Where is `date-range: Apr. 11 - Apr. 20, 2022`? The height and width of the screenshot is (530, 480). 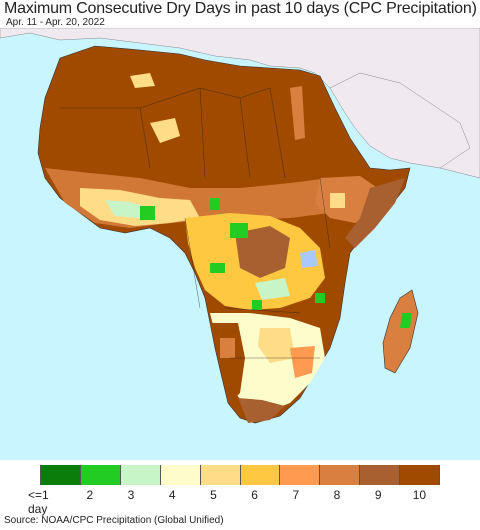
date-range: Apr. 11 - Apr. 20, 2022 is located at coordinates (55, 22).